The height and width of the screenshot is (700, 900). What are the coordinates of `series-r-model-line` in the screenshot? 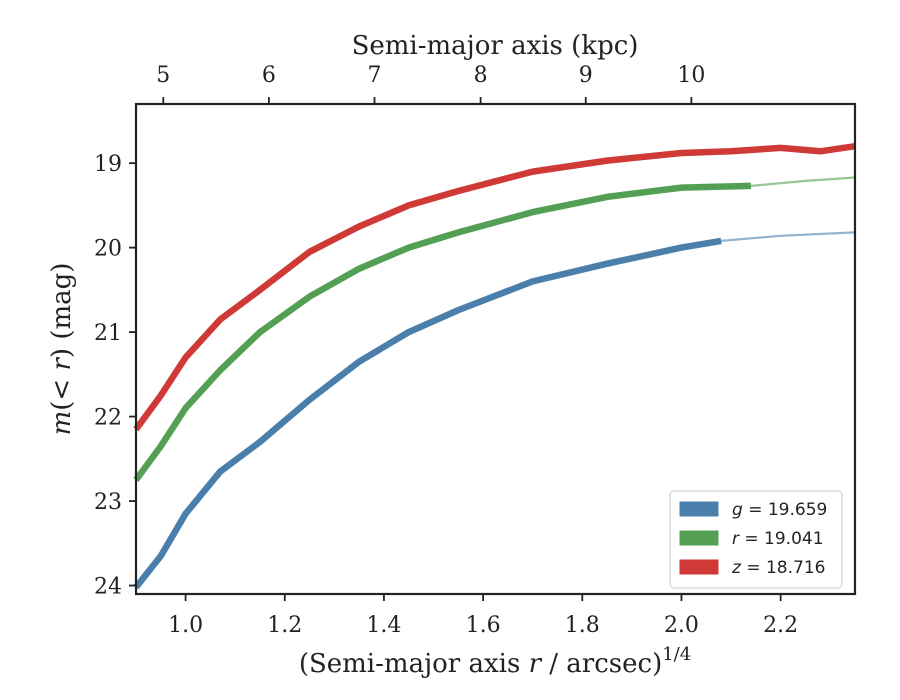 It's located at (803, 181).